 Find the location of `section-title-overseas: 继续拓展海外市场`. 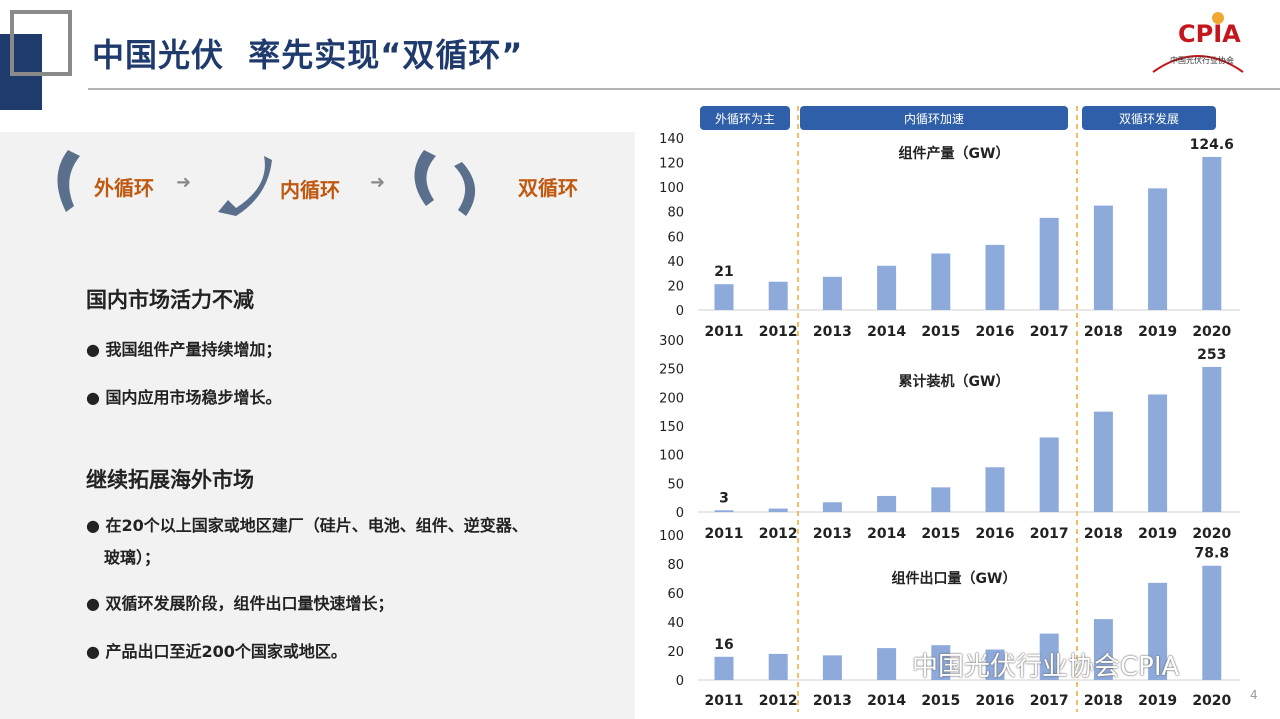

section-title-overseas: 继续拓展海外市场 is located at coordinates (170, 480).